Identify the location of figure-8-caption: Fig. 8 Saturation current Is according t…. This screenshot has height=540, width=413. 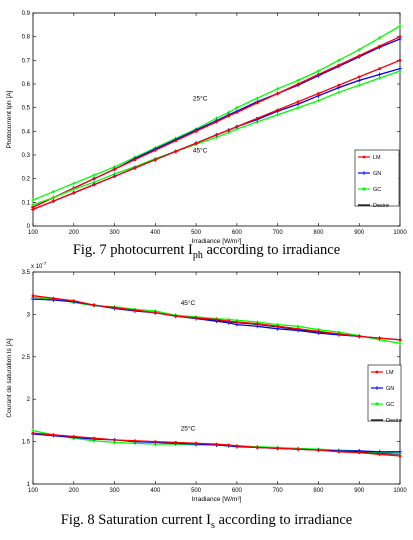
(206, 521).